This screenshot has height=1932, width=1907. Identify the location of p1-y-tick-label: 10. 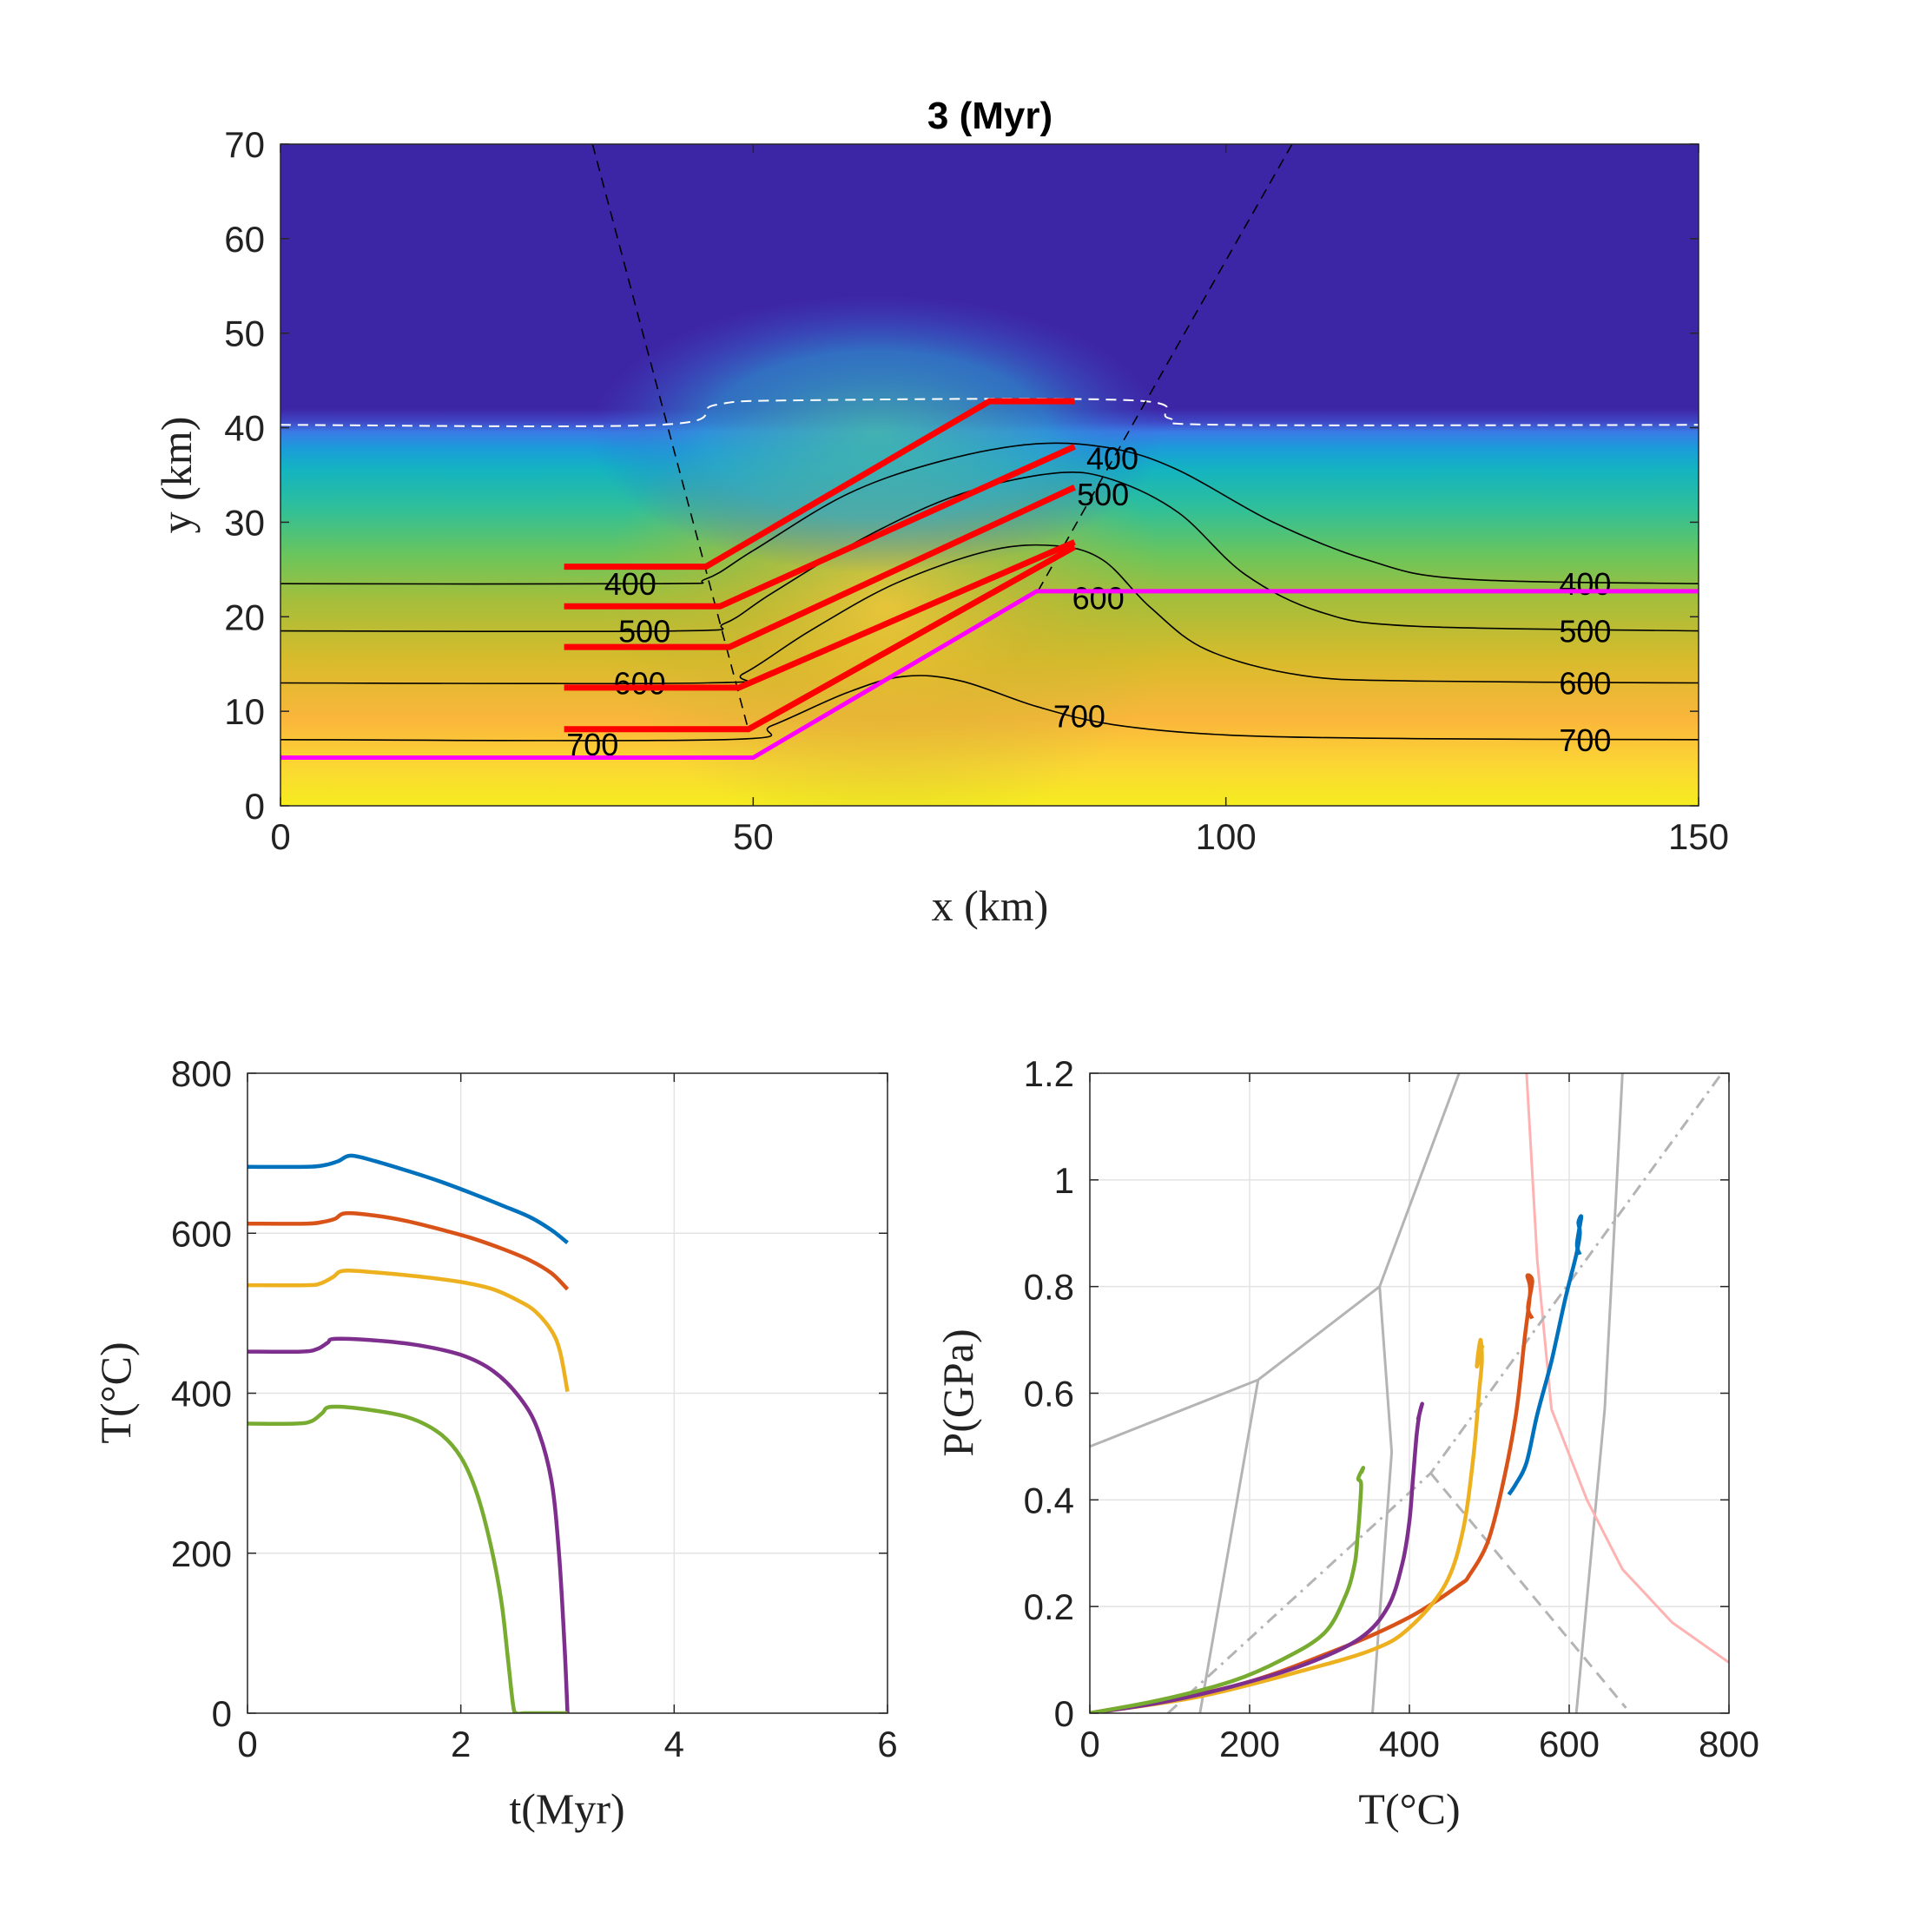
(244, 711).